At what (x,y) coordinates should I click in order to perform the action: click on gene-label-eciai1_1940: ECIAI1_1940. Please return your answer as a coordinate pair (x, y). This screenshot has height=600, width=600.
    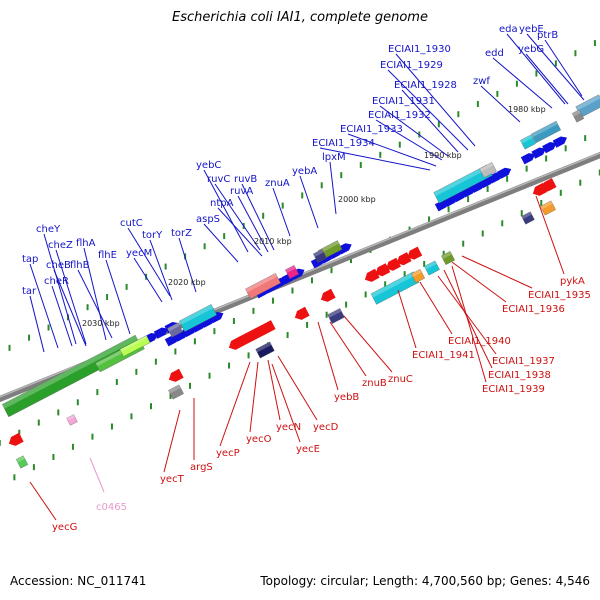
    Looking at the image, I should click on (479, 341).